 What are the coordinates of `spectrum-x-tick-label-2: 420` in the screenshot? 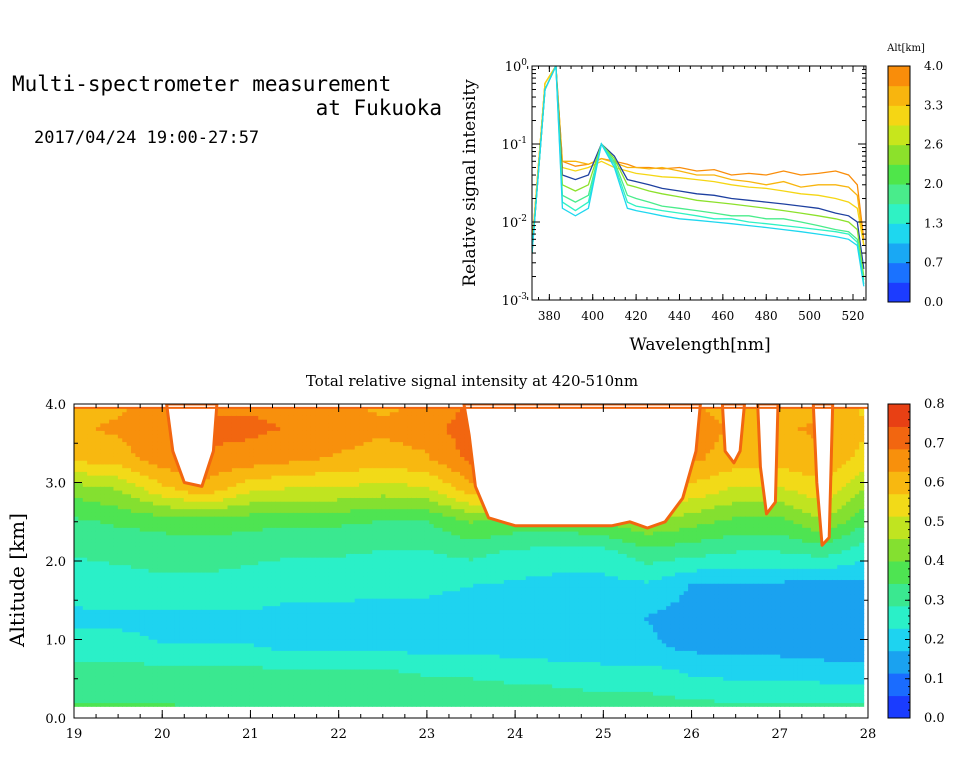 It's located at (636, 316).